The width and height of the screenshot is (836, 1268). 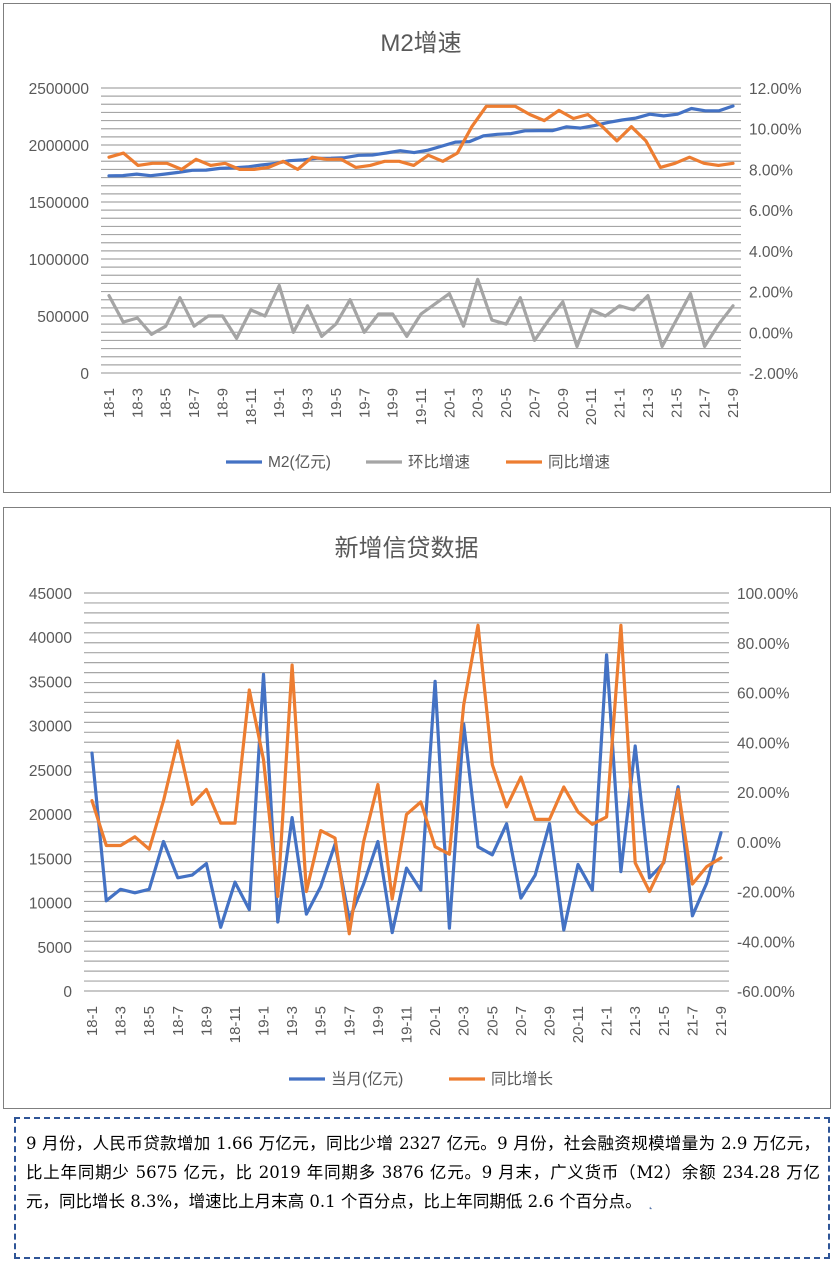 What do you see at coordinates (50, 815) in the screenshot?
I see `left-axis-tick-label: 20000` at bounding box center [50, 815].